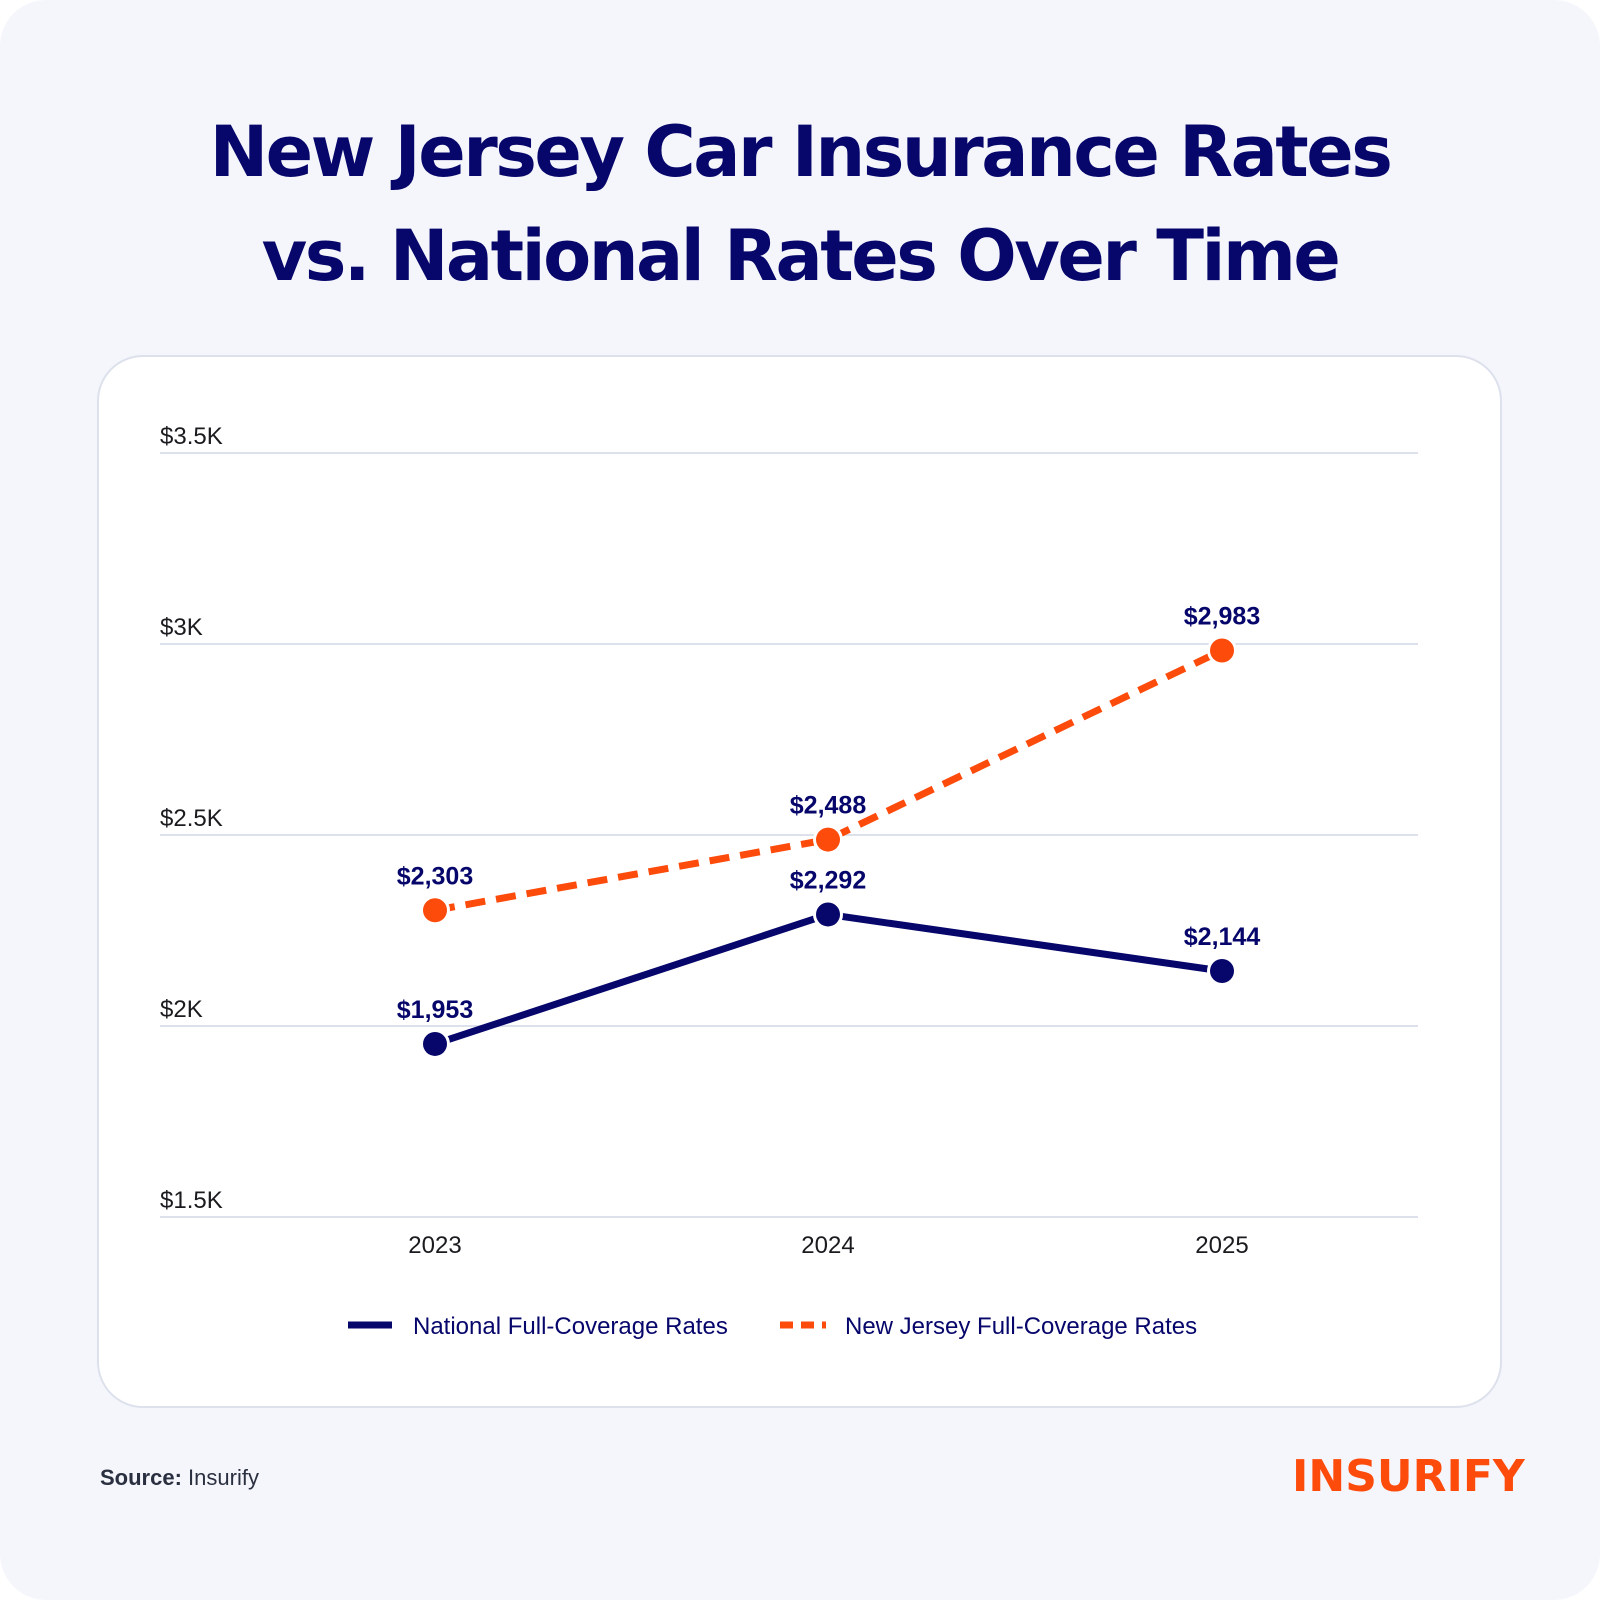 The width and height of the screenshot is (1600, 1600). I want to click on chart-title-line-2: vs. National Rates Over Time, so click(801, 256).